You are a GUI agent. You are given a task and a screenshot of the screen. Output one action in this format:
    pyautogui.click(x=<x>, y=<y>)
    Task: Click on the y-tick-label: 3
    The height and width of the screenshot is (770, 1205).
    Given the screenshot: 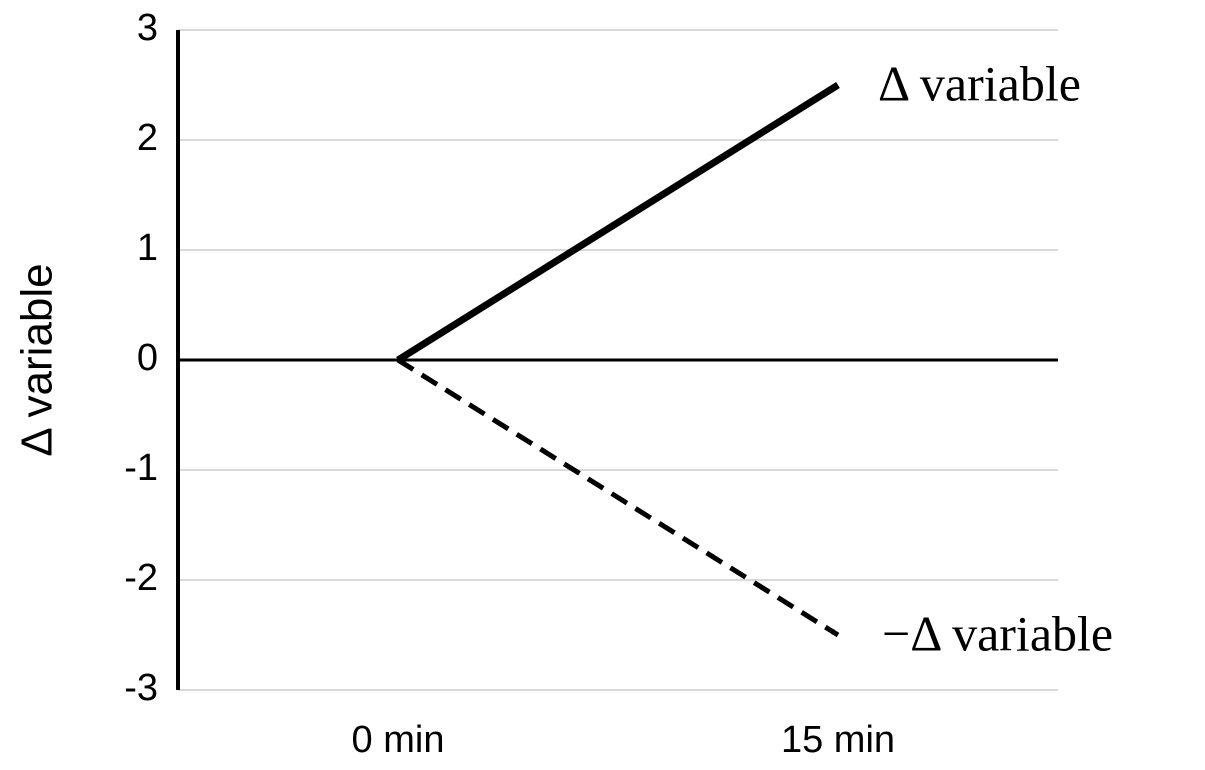 What is the action you would take?
    pyautogui.click(x=147, y=28)
    